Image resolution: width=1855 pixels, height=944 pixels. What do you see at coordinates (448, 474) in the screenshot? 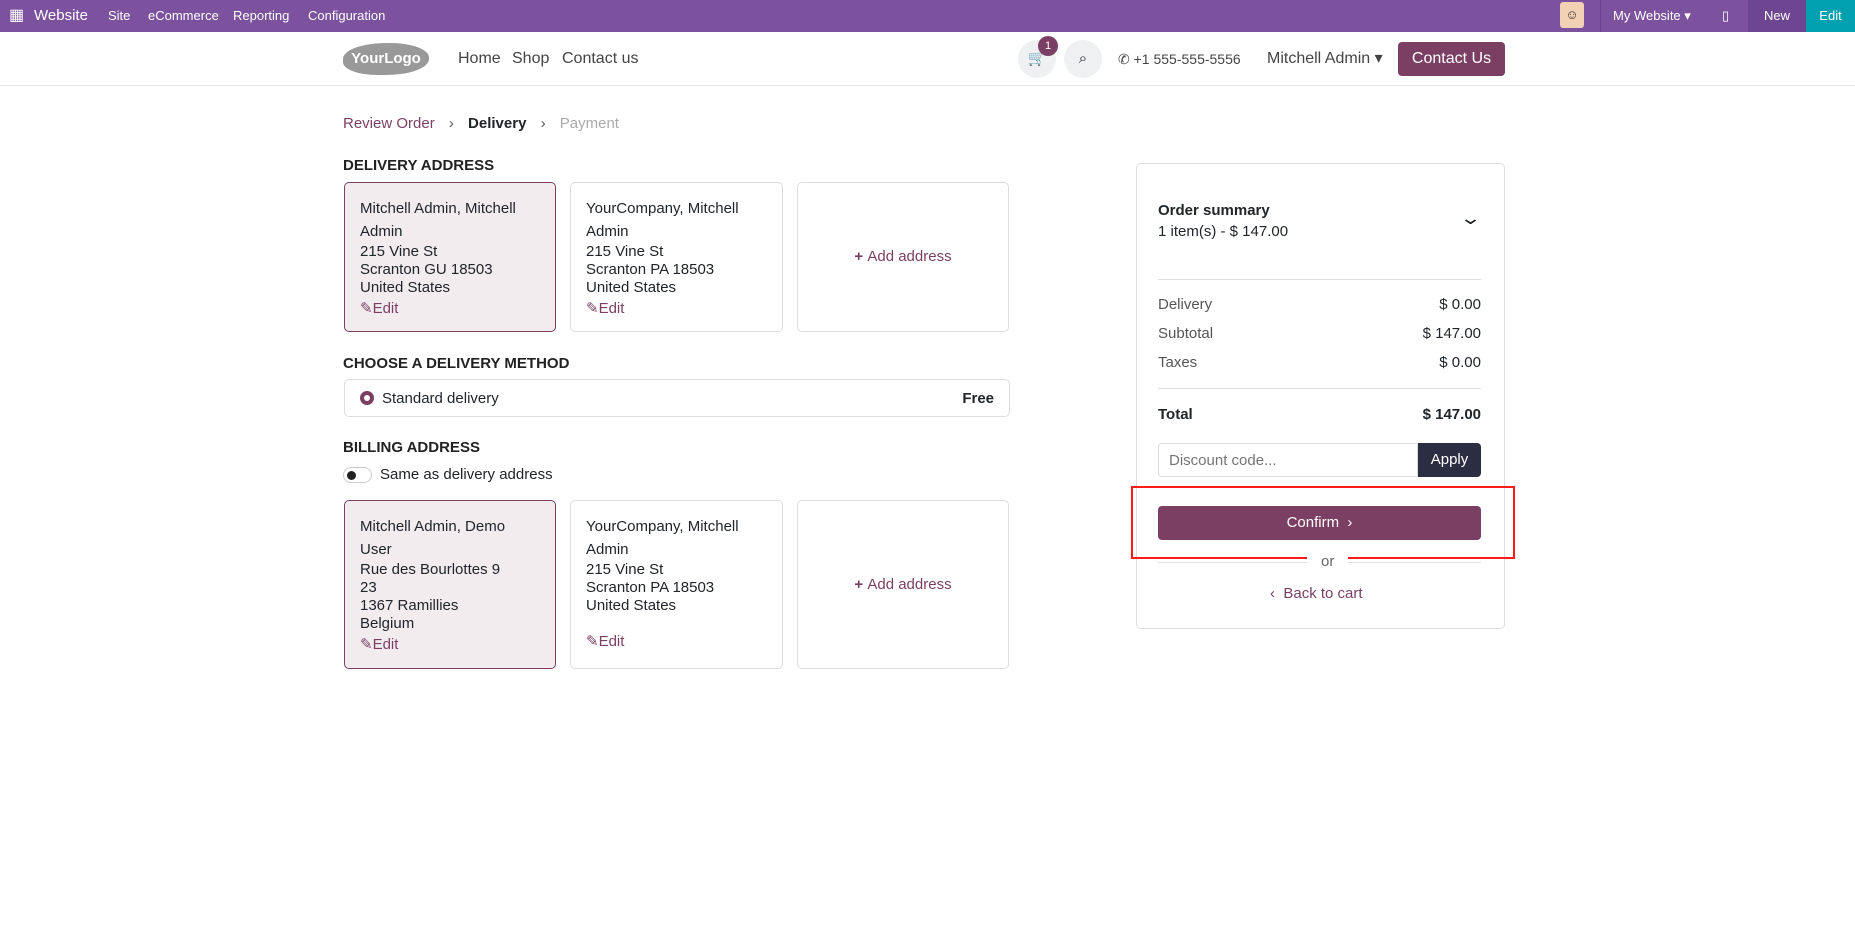
I see `same-as-delivery-toggle: Same as delivery address` at bounding box center [448, 474].